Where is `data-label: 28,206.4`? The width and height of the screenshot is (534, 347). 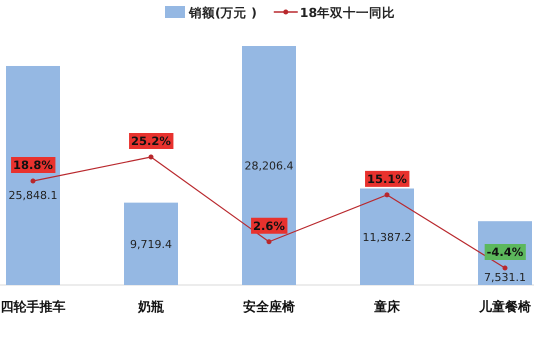
data-label: 28,206.4 is located at coordinates (269, 166).